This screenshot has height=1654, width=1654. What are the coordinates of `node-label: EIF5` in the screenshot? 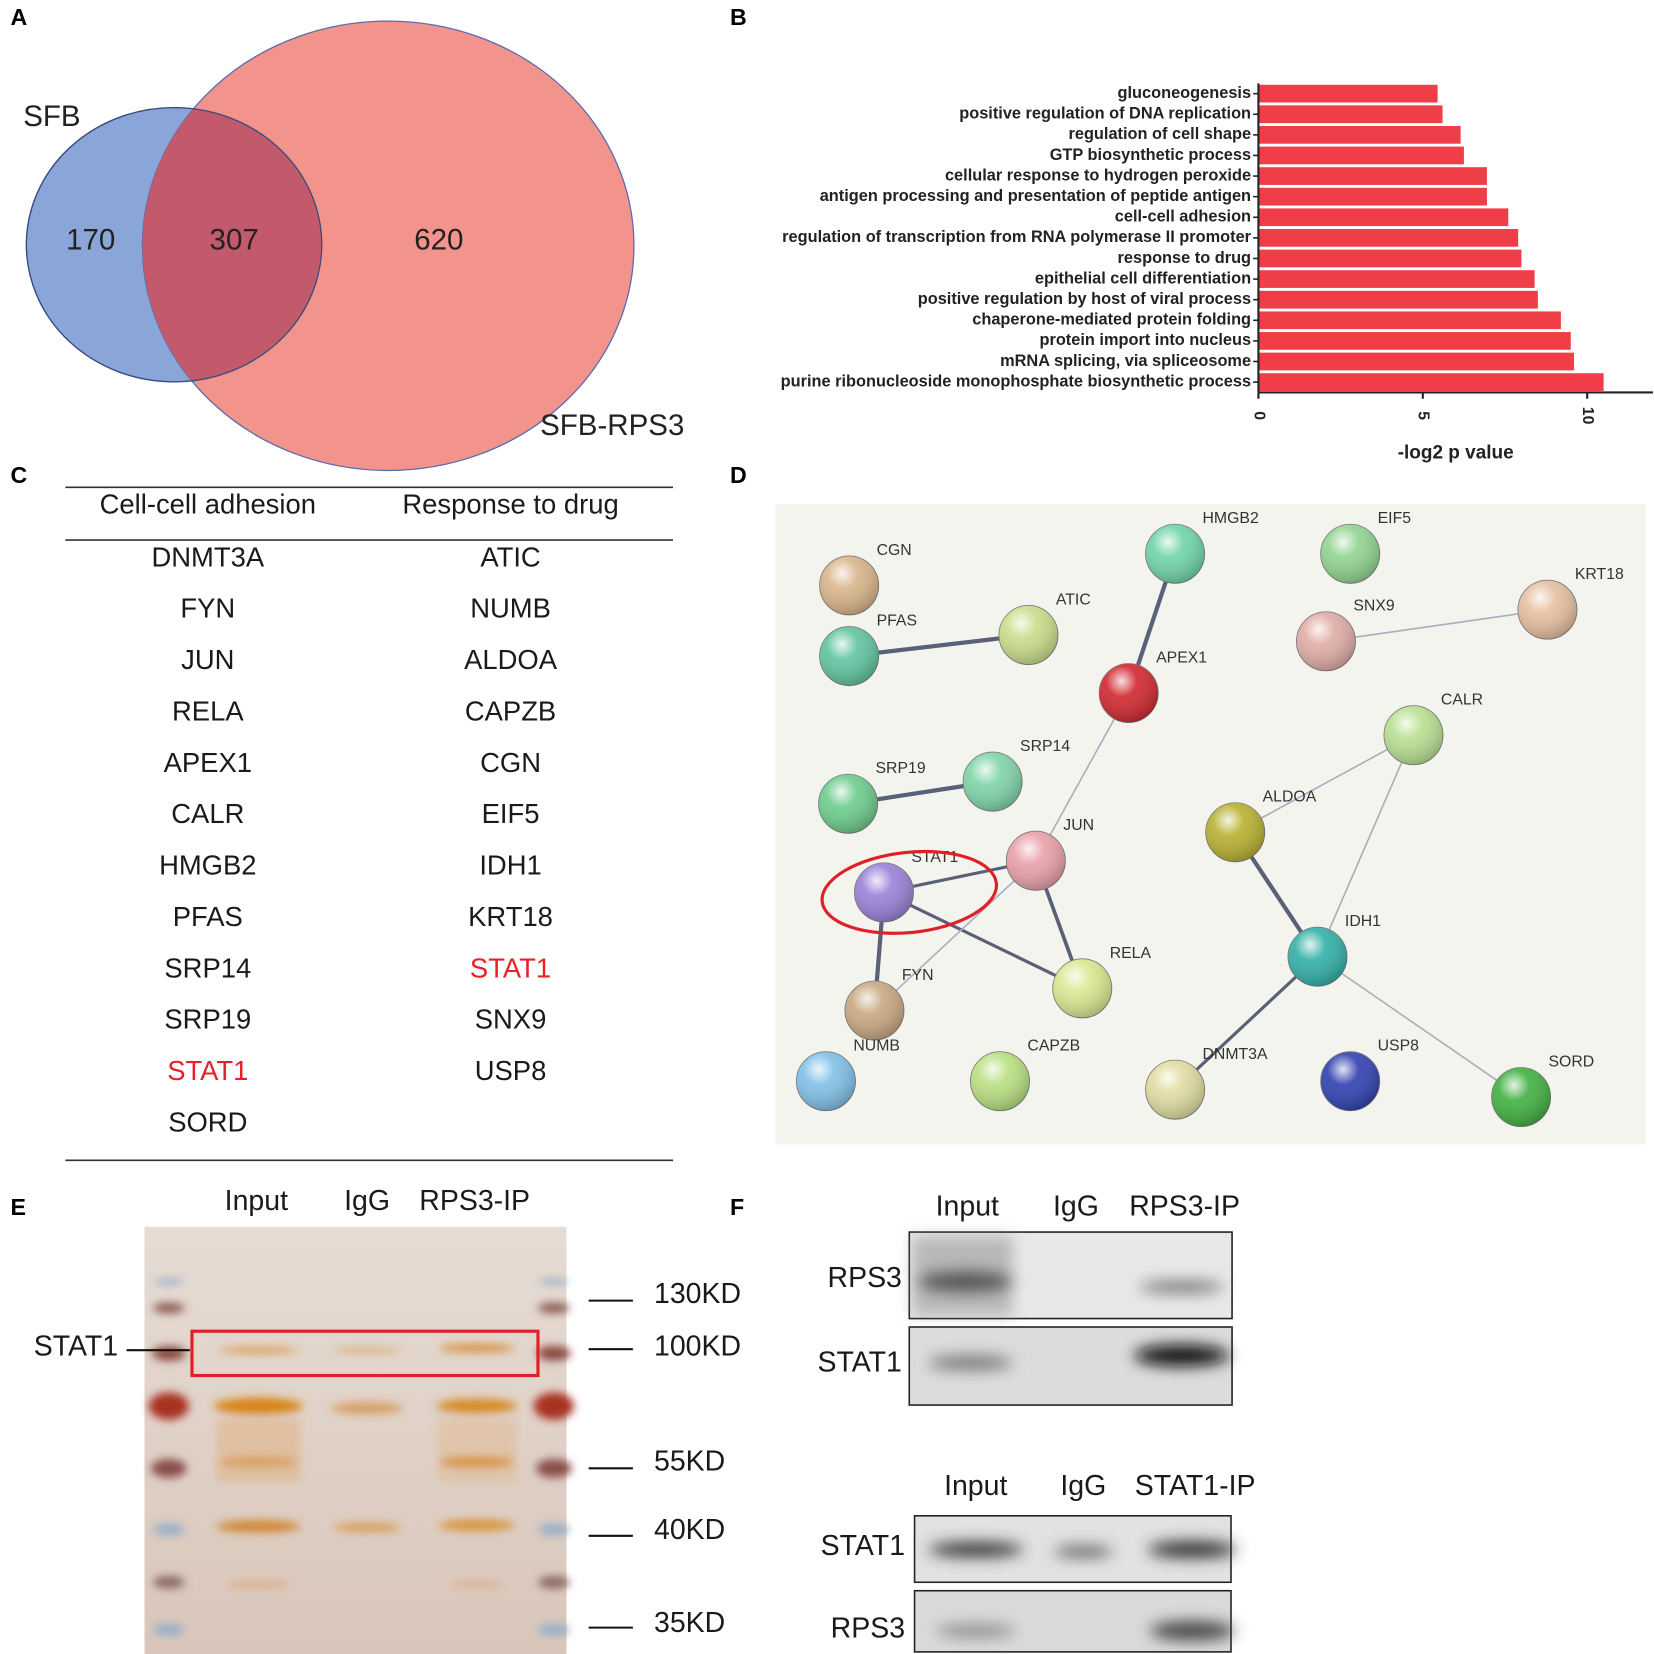 It's located at (1395, 518).